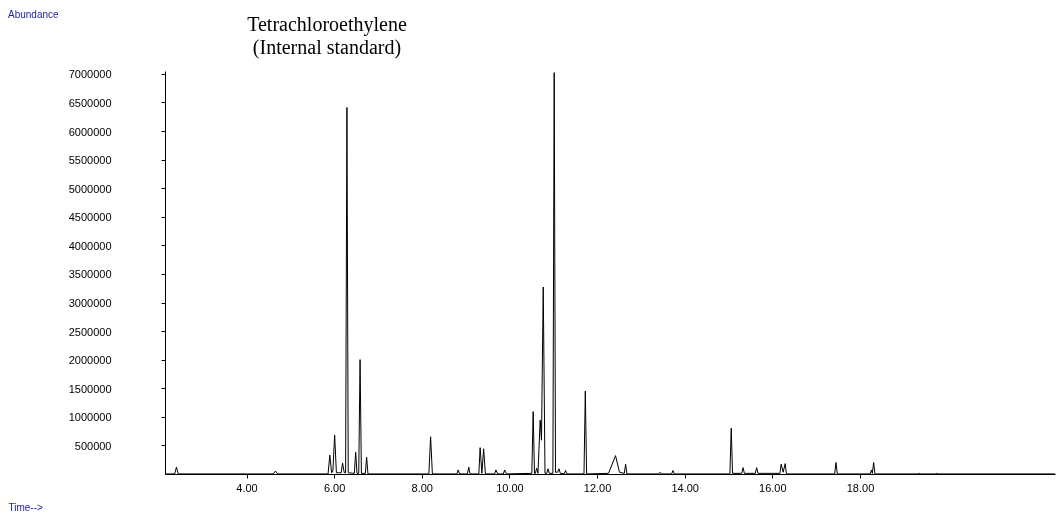  Describe the element at coordinates (327, 36) in the screenshot. I see `text: Tetrachloroethylene (Internal standard)` at that location.